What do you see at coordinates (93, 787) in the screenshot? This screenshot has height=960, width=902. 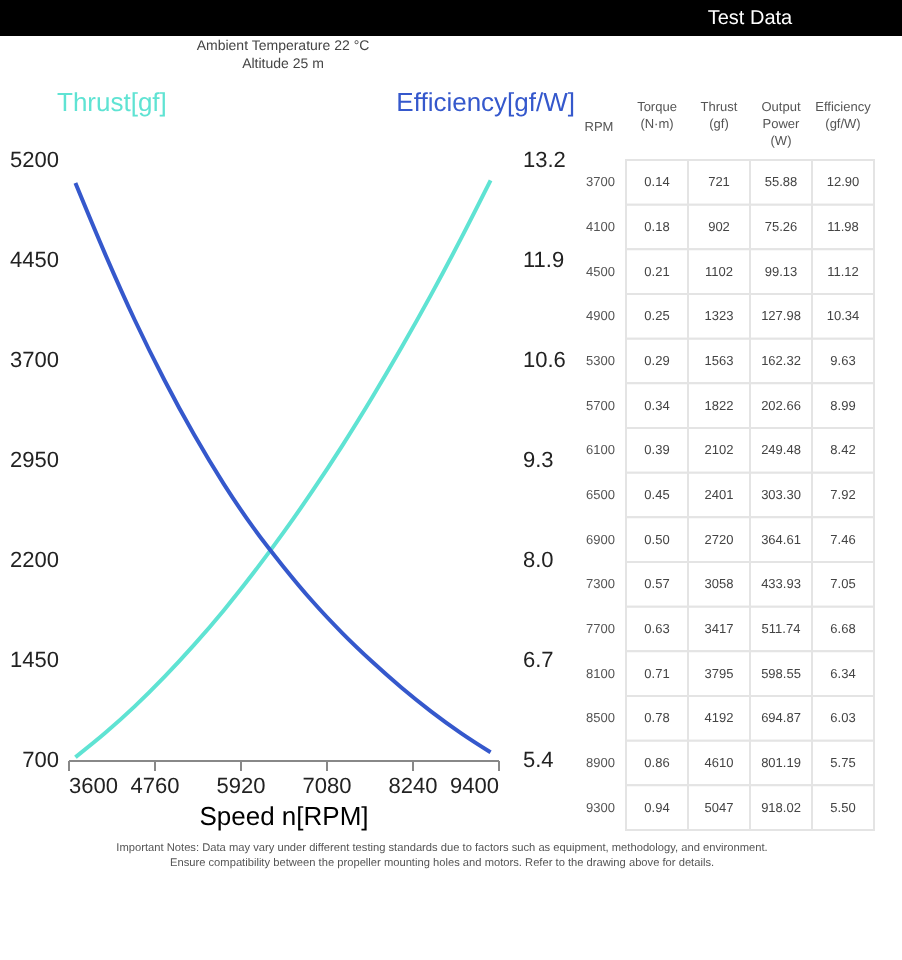 I see `x-tick-label: 3600` at bounding box center [93, 787].